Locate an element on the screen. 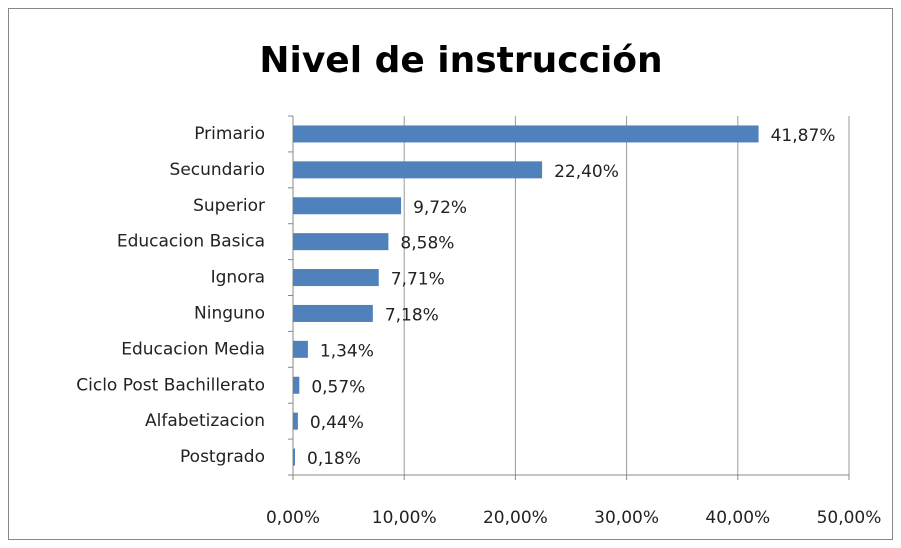 This screenshot has height=548, width=901. y-tick-label: Ninguno is located at coordinates (229, 313).